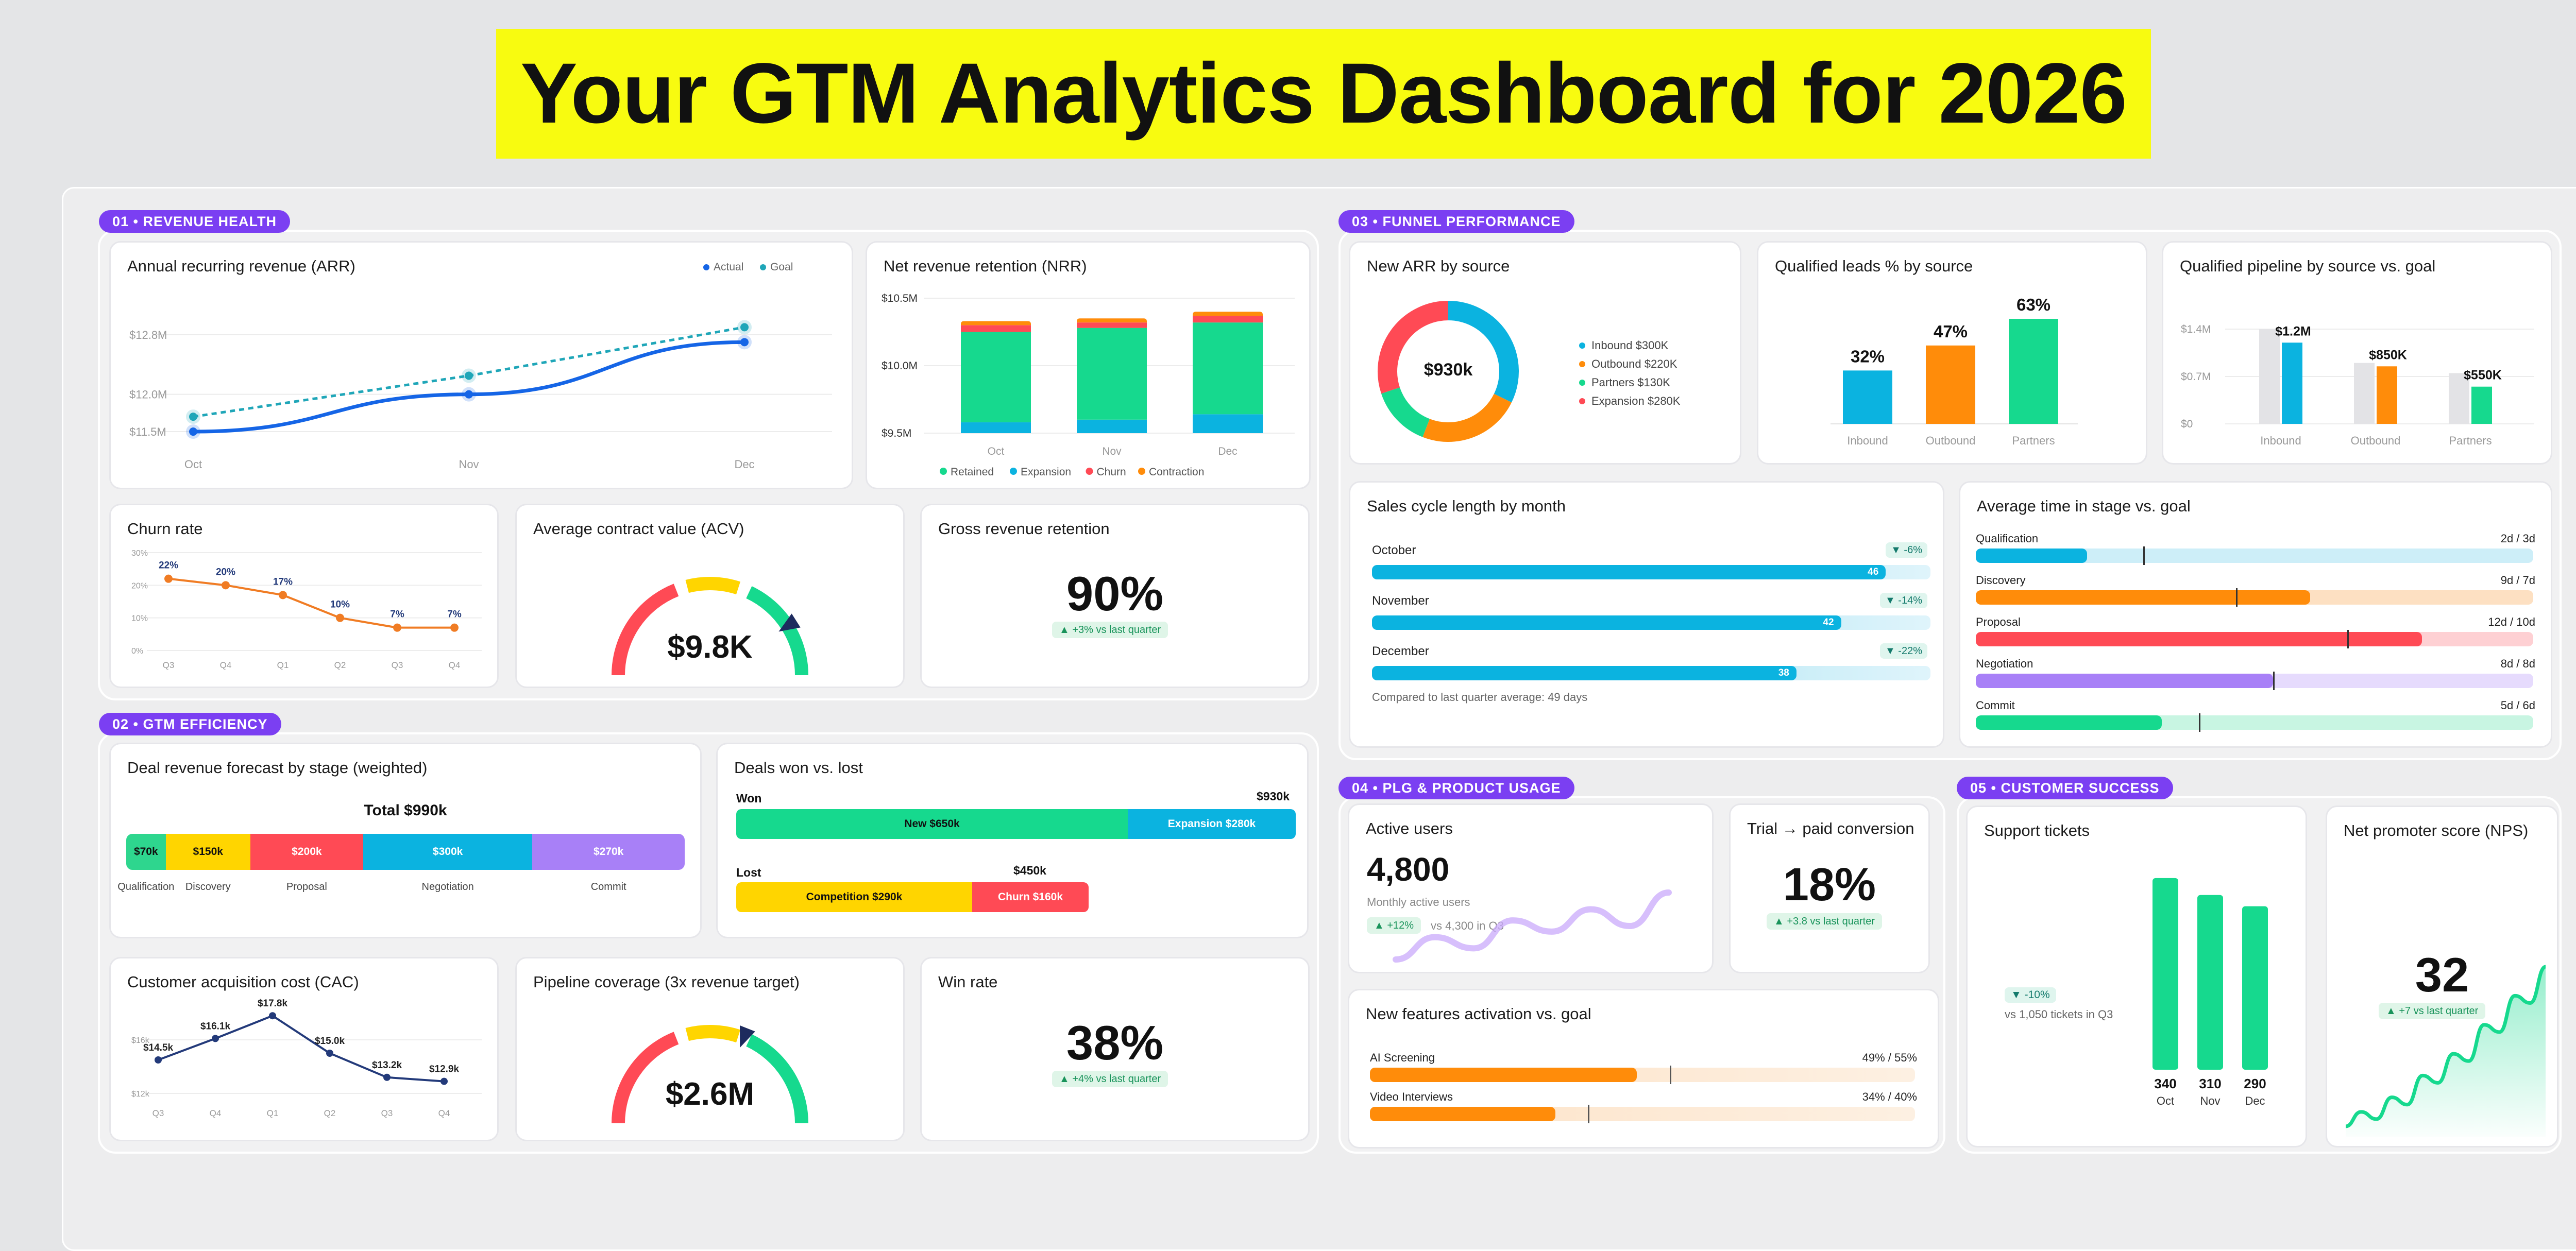  What do you see at coordinates (1906, 550) in the screenshot?
I see `salescycle-delta-badge: ▼ -6%` at bounding box center [1906, 550].